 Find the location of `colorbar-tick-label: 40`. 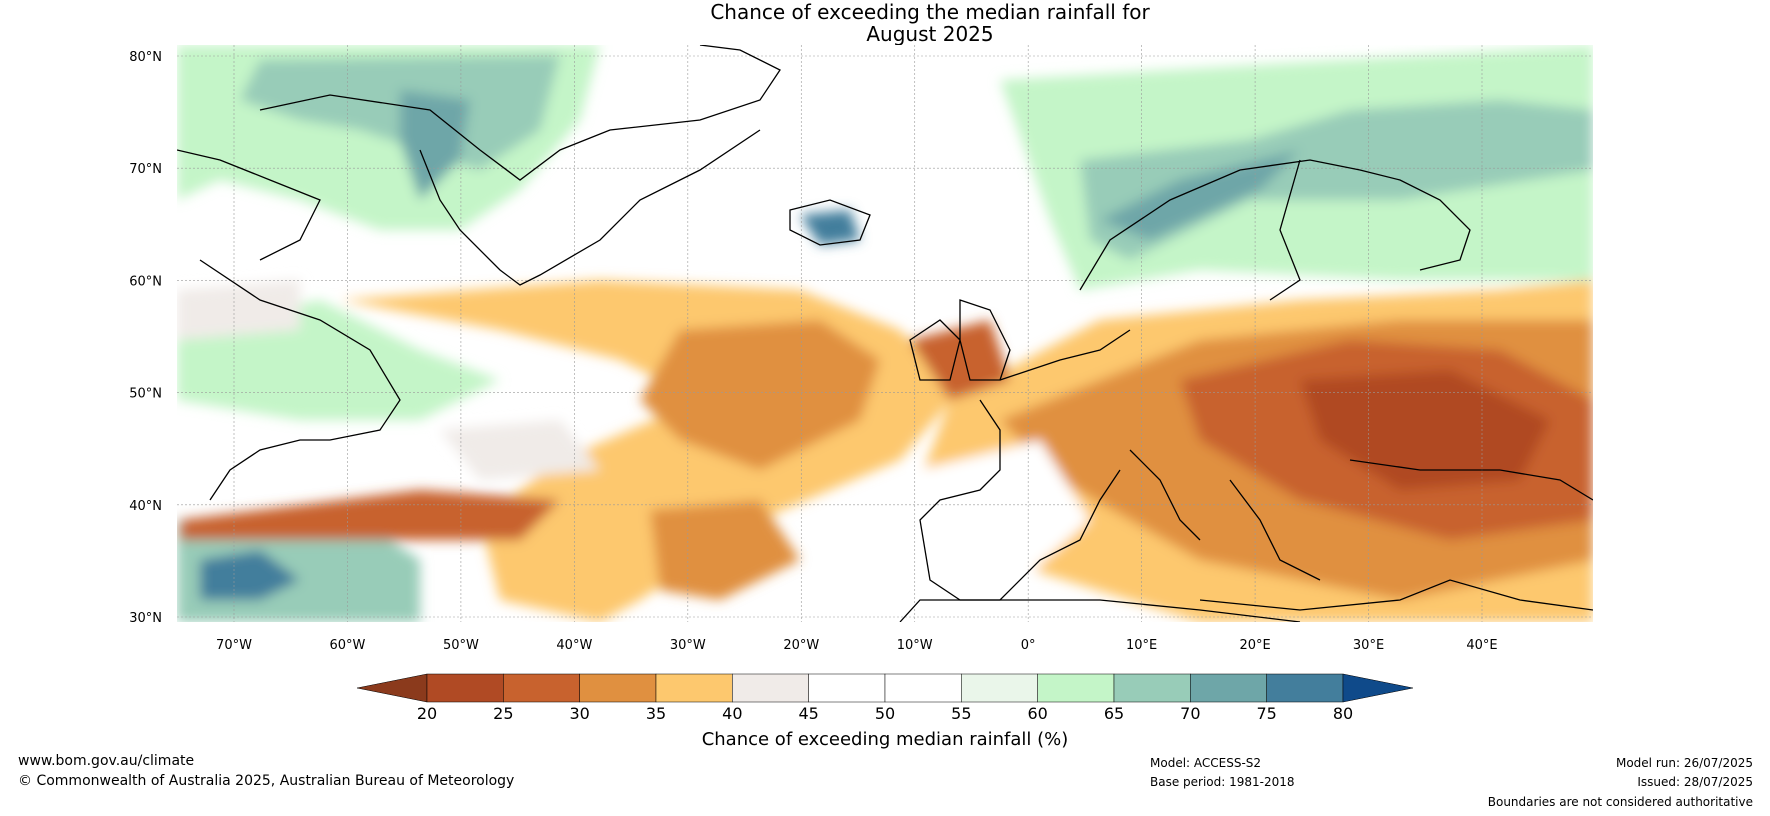

colorbar-tick-label: 40 is located at coordinates (732, 713).